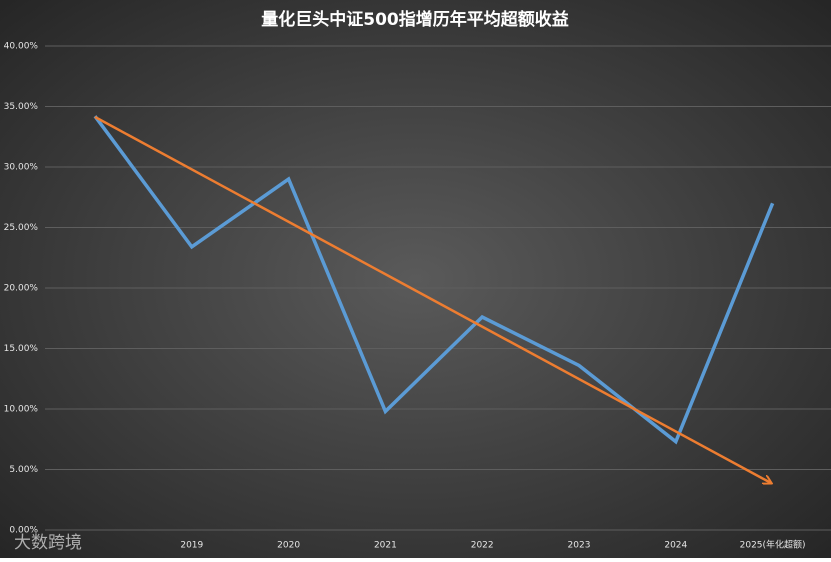  What do you see at coordinates (23, 531) in the screenshot?
I see `y-tick-label: 0.00%` at bounding box center [23, 531].